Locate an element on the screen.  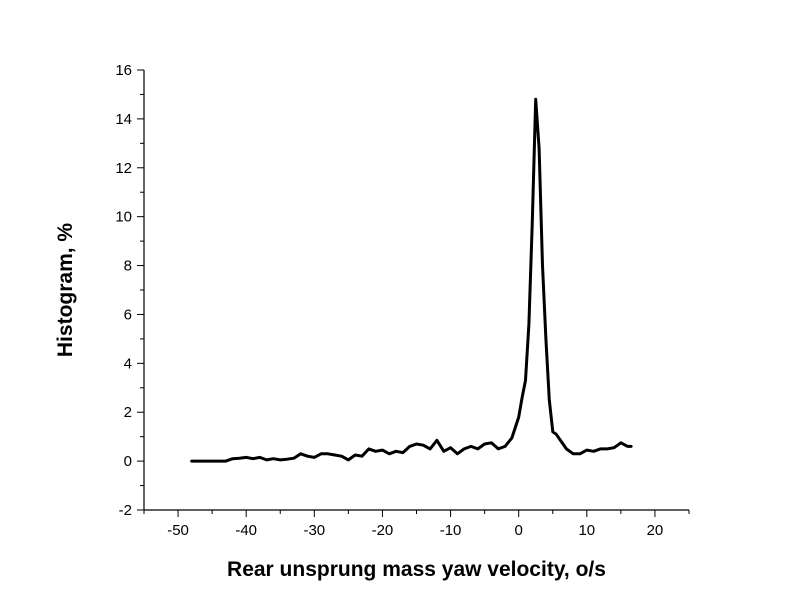
x-tick-label: -10 is located at coordinates (451, 530).